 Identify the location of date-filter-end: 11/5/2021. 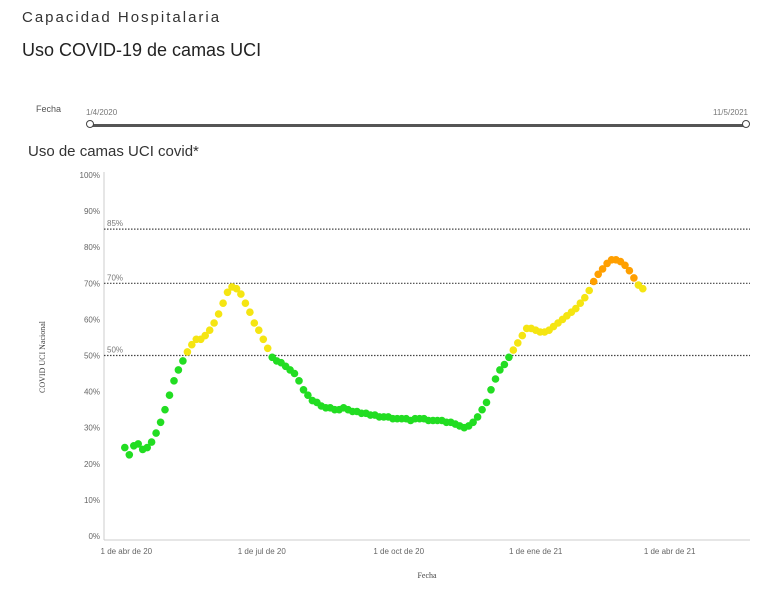
(730, 112).